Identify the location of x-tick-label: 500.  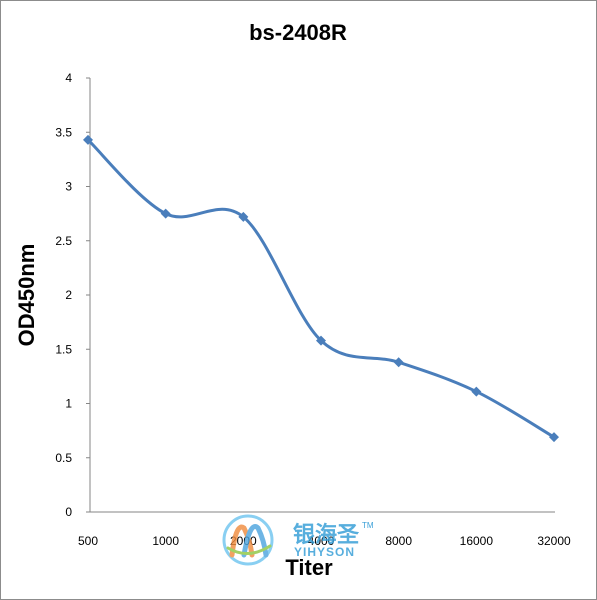
(88, 541).